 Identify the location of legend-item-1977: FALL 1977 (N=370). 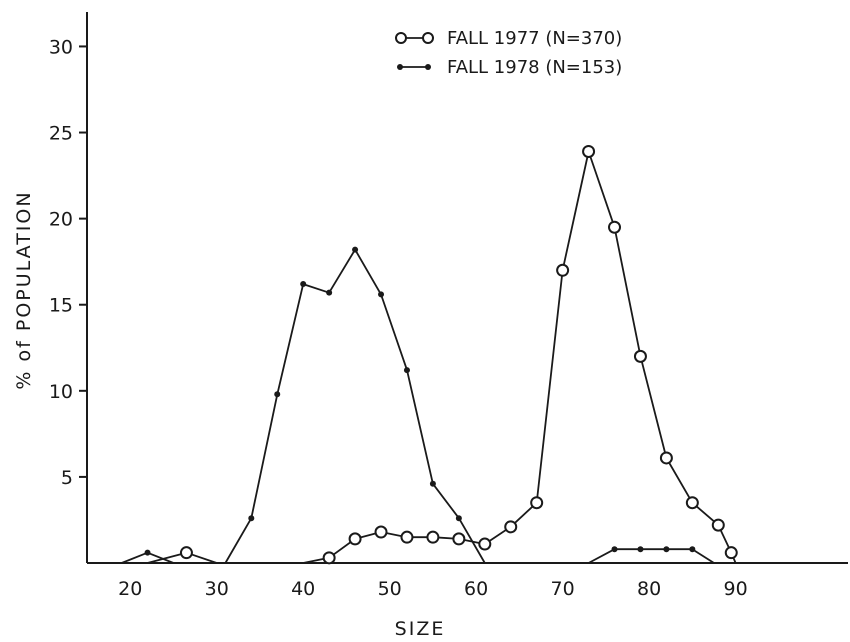
(508, 38).